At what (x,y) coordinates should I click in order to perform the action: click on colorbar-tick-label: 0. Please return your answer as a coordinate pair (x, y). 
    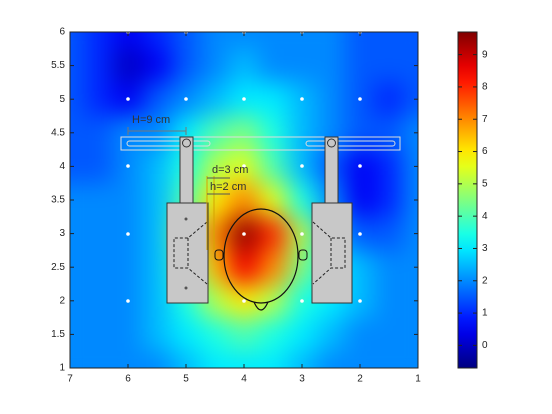
    Looking at the image, I should click on (485, 345).